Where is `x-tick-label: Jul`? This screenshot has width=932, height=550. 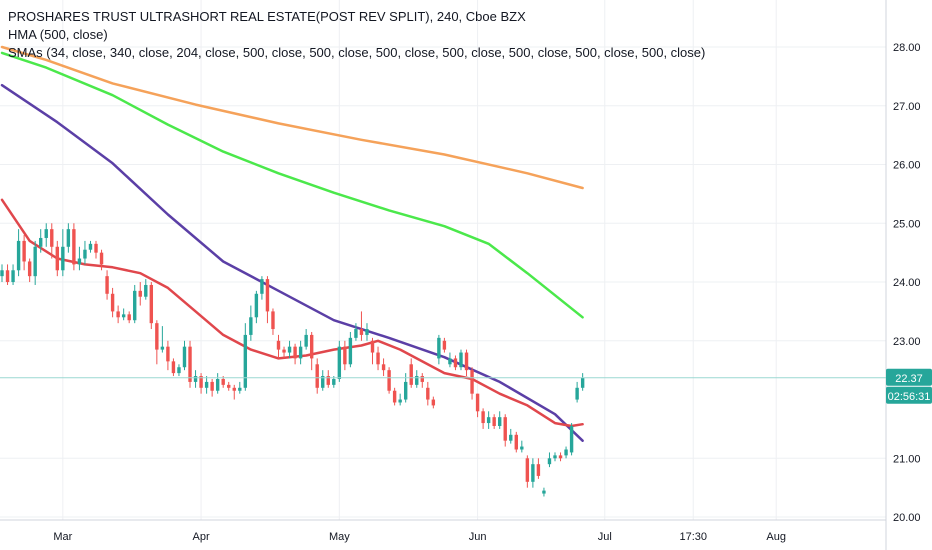
x-tick-label: Jul is located at coordinates (605, 537).